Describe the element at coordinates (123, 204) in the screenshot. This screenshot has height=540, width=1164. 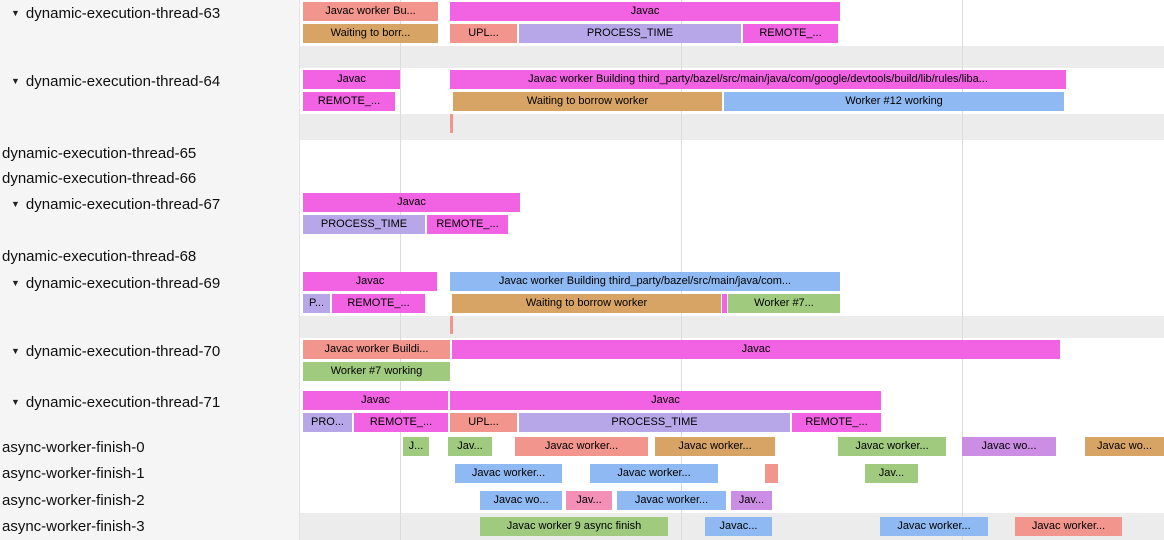
I see `track-label: dynamic-execution-thread-67` at that location.